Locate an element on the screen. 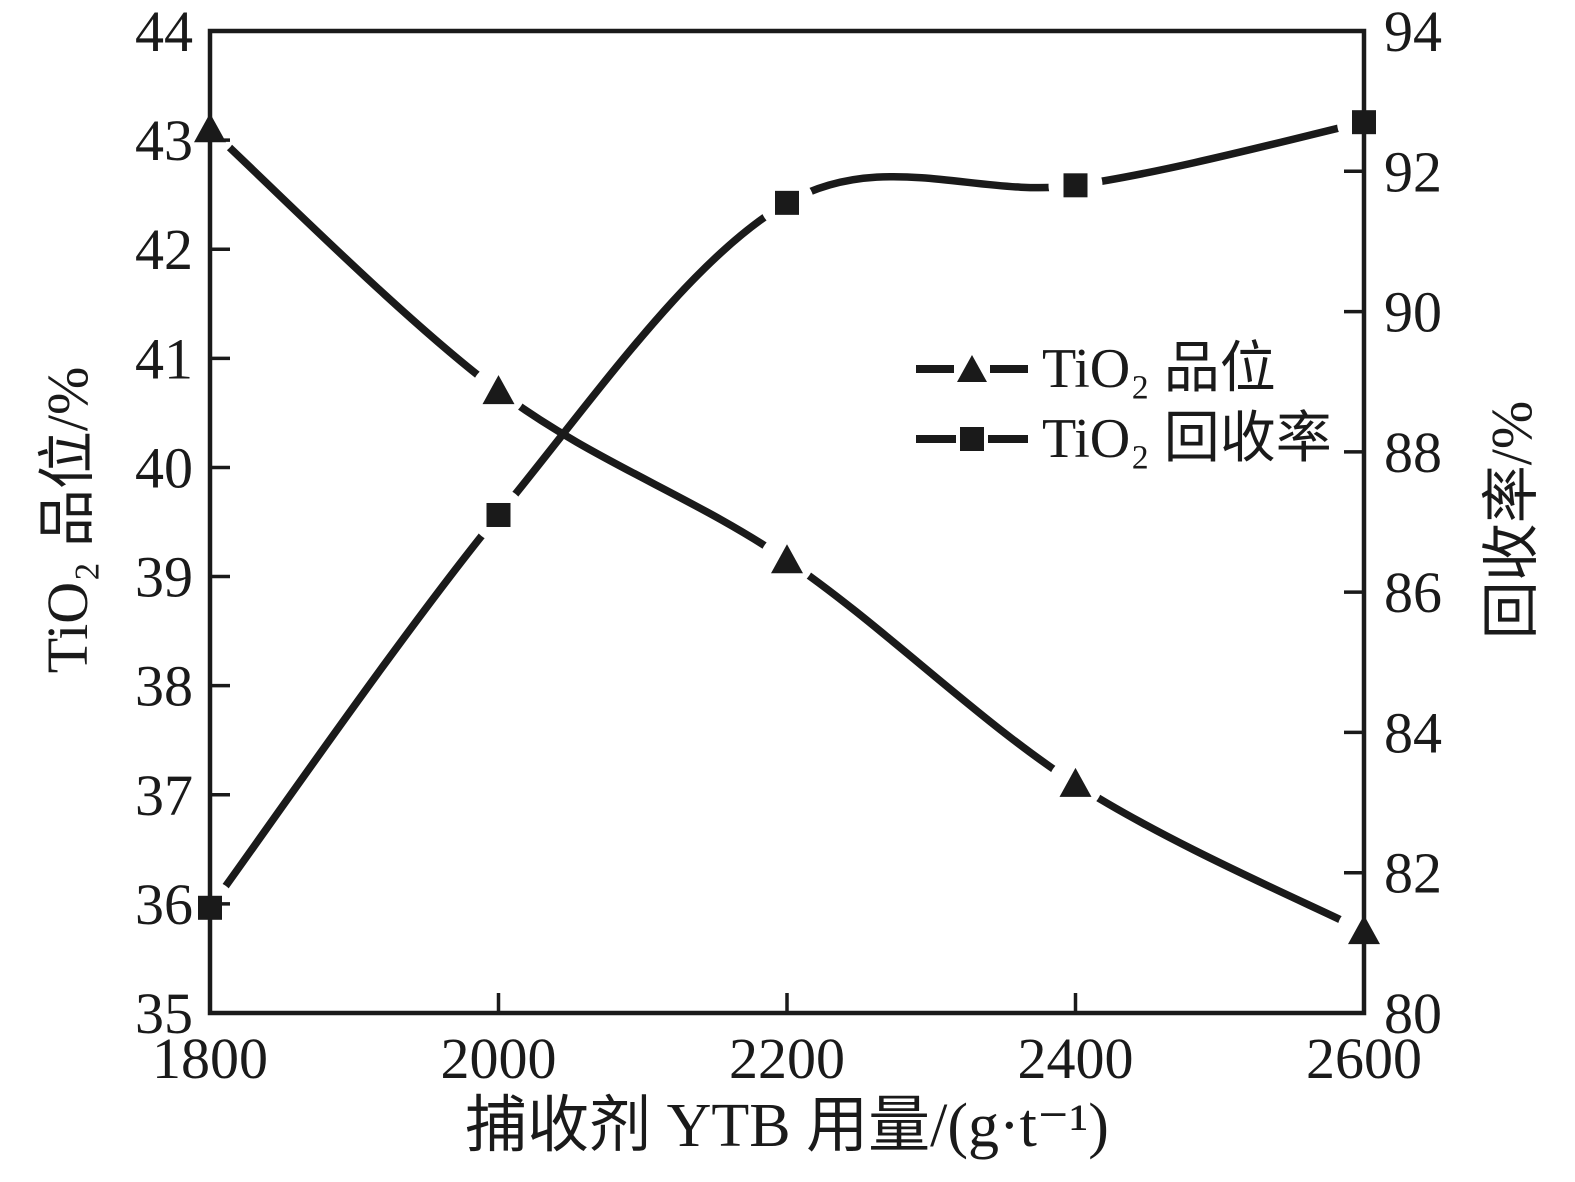 Image resolution: width=1575 pixels, height=1182 pixels. legend-item-recovery: TiO₂ 回收率 is located at coordinates (1124, 439).